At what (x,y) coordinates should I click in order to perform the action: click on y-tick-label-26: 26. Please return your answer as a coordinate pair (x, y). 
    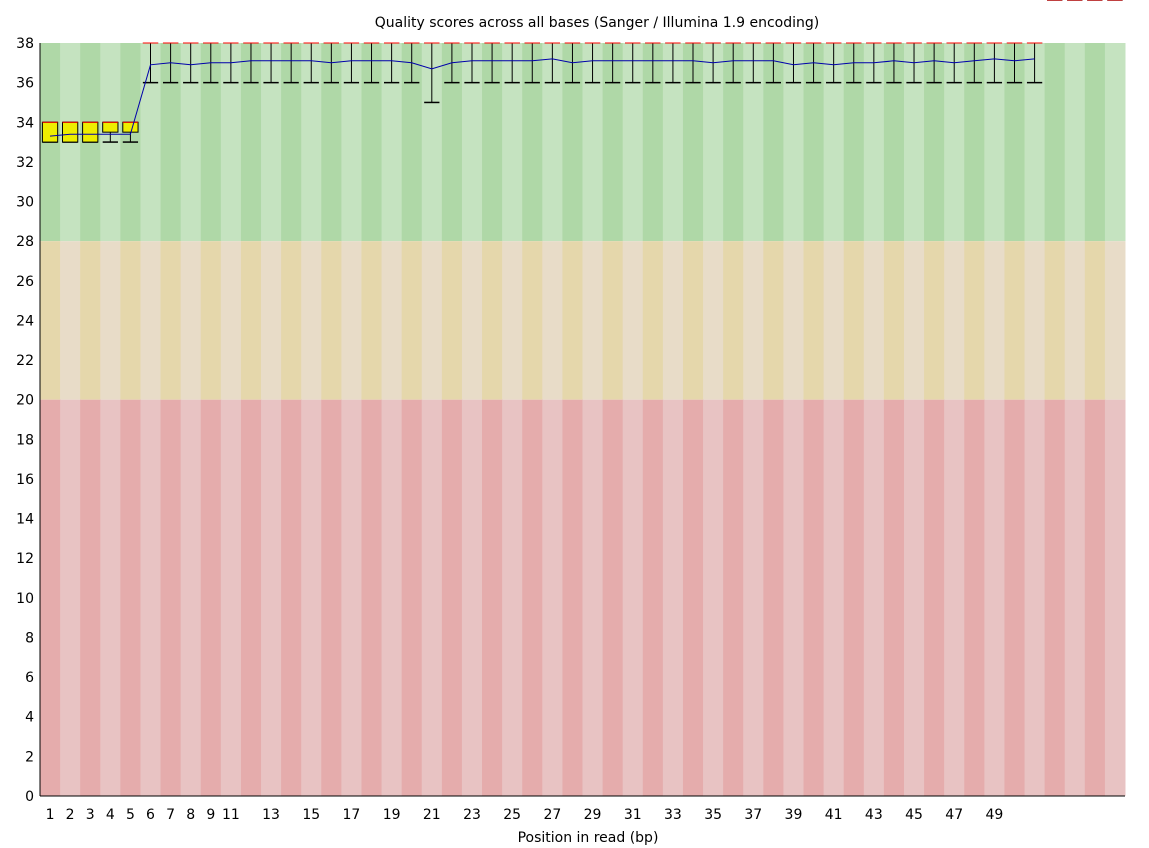
    Looking at the image, I should click on (25, 282).